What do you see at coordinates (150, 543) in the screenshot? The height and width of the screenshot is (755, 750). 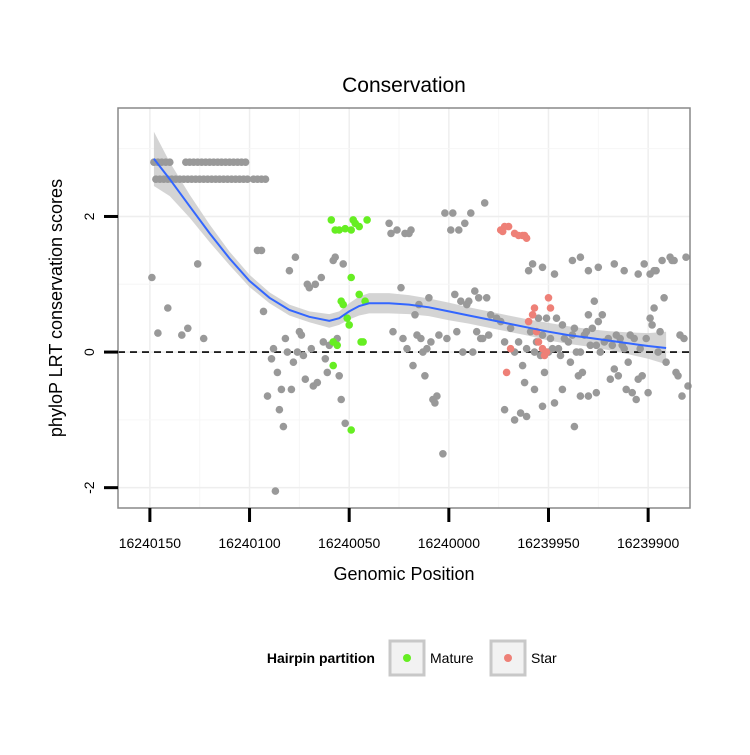 I see `x-tick-label: 16240150` at bounding box center [150, 543].